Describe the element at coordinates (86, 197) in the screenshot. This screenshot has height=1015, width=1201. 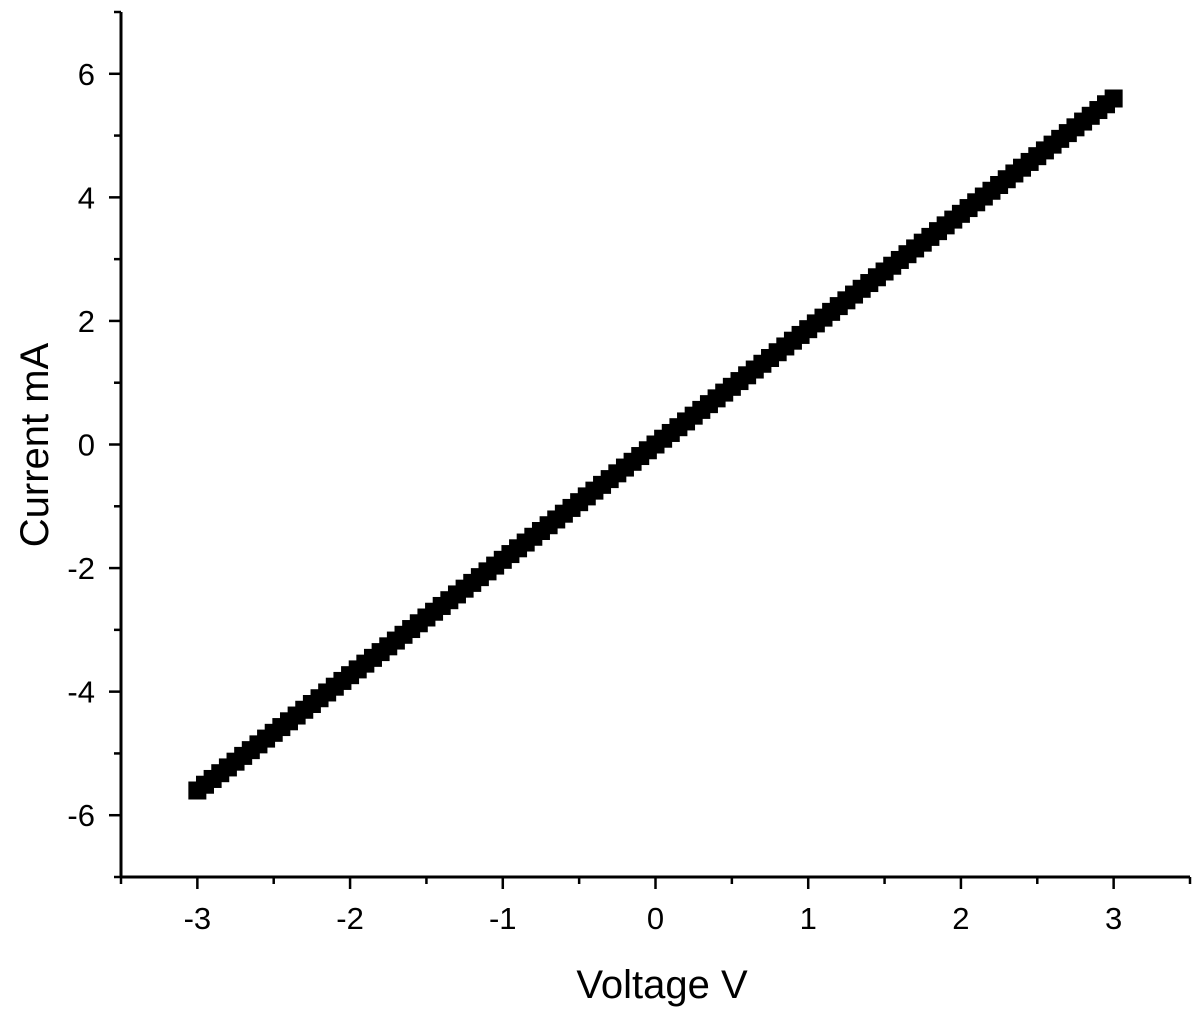
I see `y-tick-label: 4` at that location.